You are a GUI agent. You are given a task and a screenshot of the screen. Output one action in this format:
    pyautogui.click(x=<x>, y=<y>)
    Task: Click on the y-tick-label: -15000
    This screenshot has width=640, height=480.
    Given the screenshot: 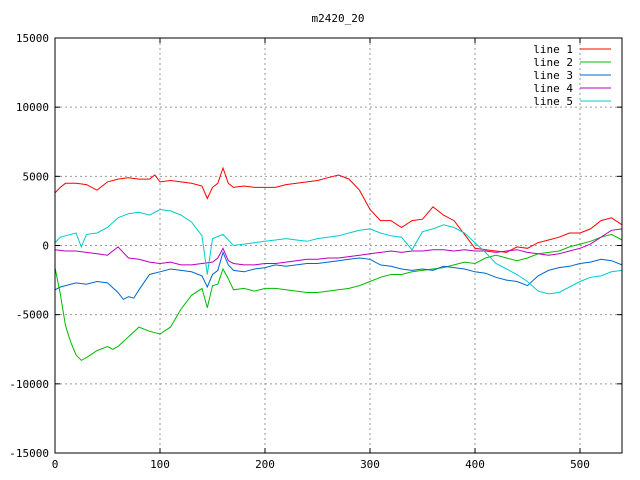 What is the action you would take?
    pyautogui.click(x=29, y=453)
    